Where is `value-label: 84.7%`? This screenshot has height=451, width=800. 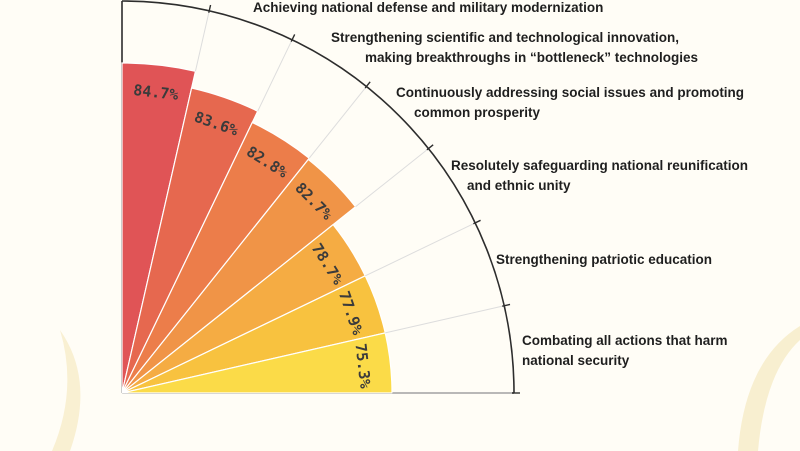 value-label: 84.7% is located at coordinates (155, 92).